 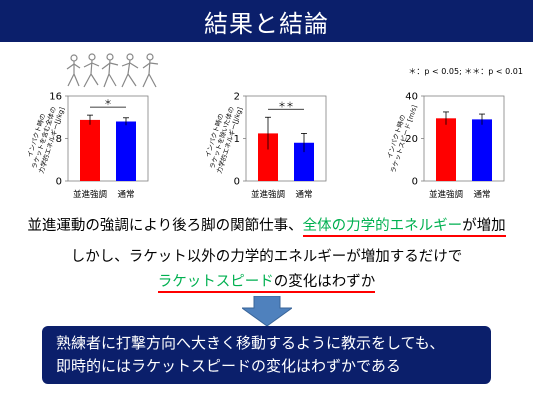 I want to click on result-line-1: 並進運動の強調により後ろ脚の関節仕事、全体の力学的エネルギーが増加, so click(x=266, y=225).